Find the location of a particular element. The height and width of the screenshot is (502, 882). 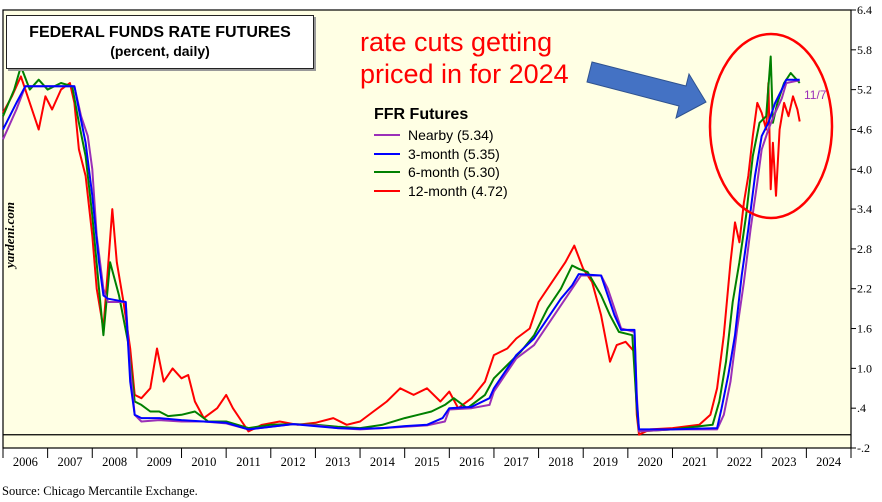

x-tick-label: 2019 is located at coordinates (605, 462).